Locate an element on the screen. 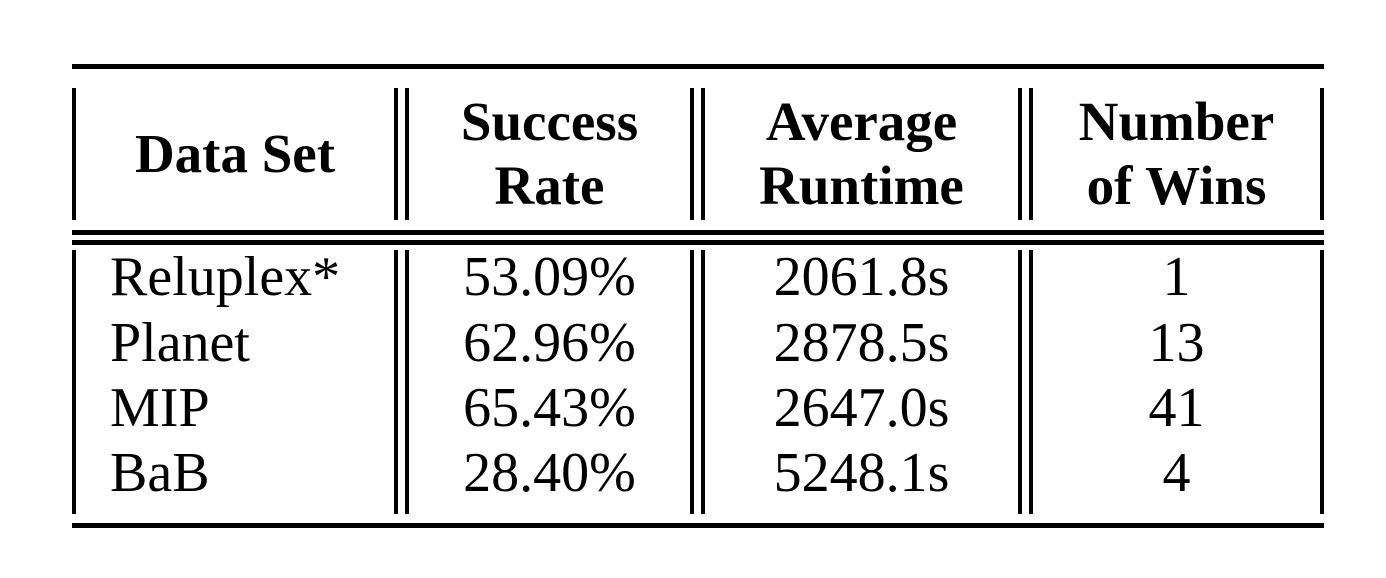 This screenshot has width=1386, height=578. bottom-rule is located at coordinates (698, 525).